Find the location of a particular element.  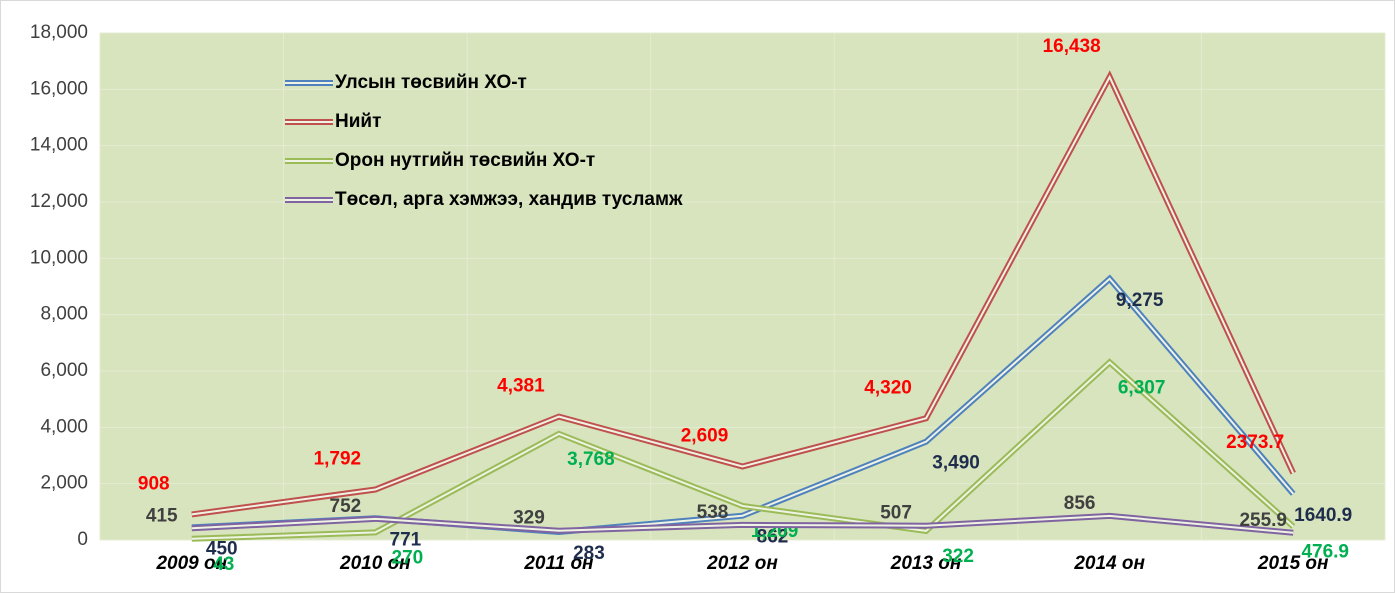

y-tick-label: 12,000 is located at coordinates (59, 201).